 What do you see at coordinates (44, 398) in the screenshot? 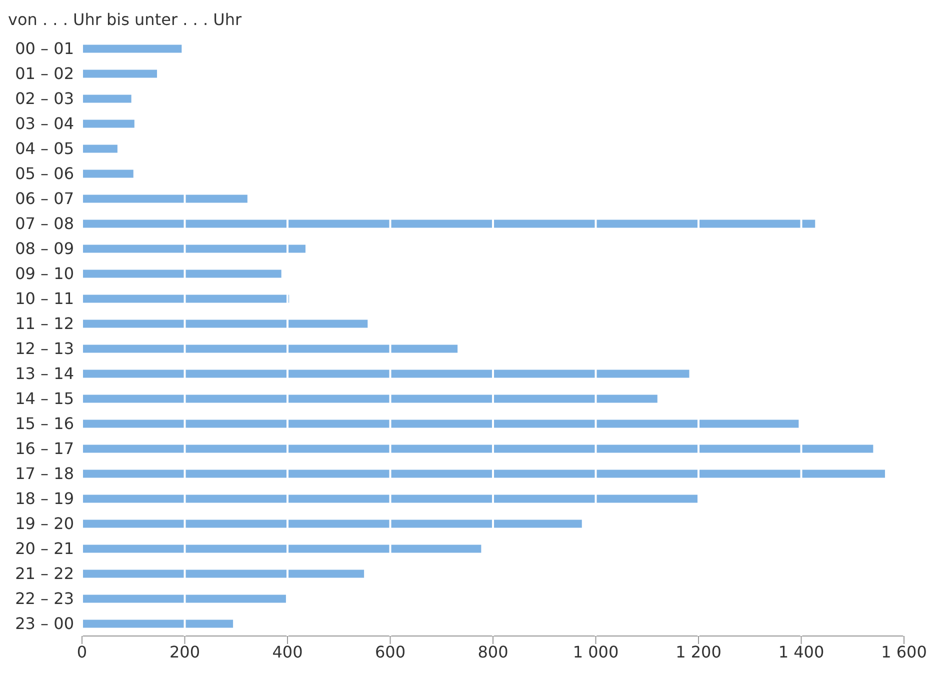
I see `y-tick-label: 14 – 15` at bounding box center [44, 398].